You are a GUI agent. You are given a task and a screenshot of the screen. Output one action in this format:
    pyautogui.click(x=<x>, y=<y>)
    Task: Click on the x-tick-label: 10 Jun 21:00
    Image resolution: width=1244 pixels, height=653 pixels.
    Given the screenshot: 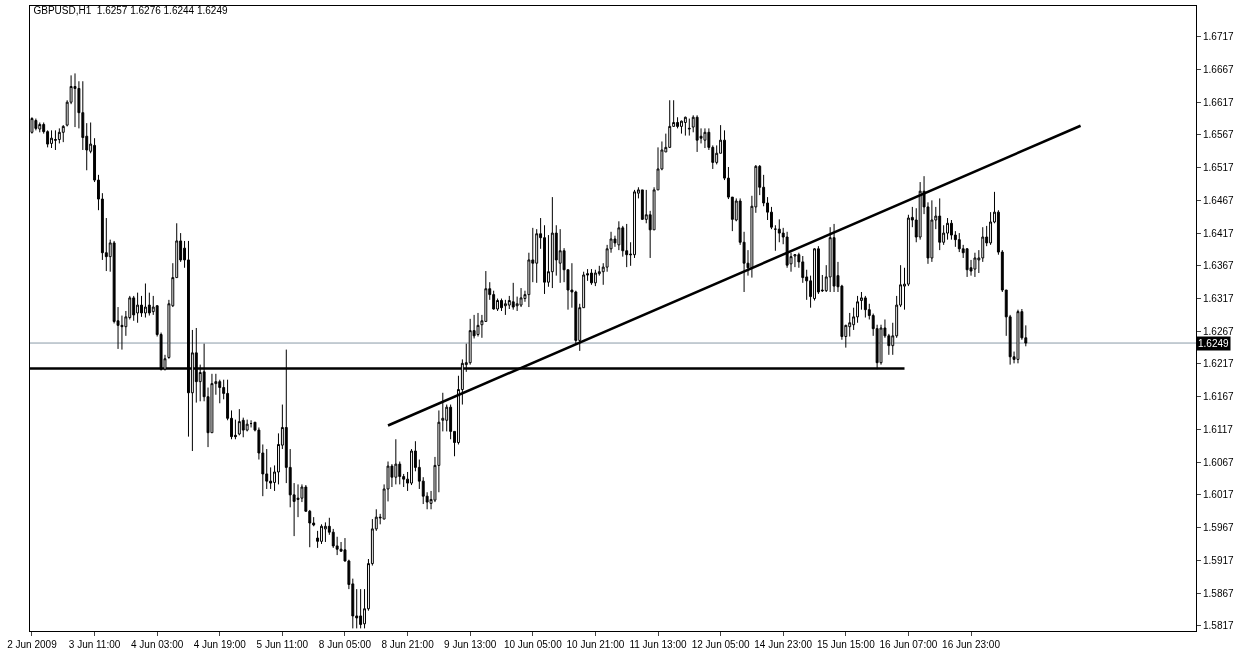 What is the action you would take?
    pyautogui.click(x=595, y=644)
    